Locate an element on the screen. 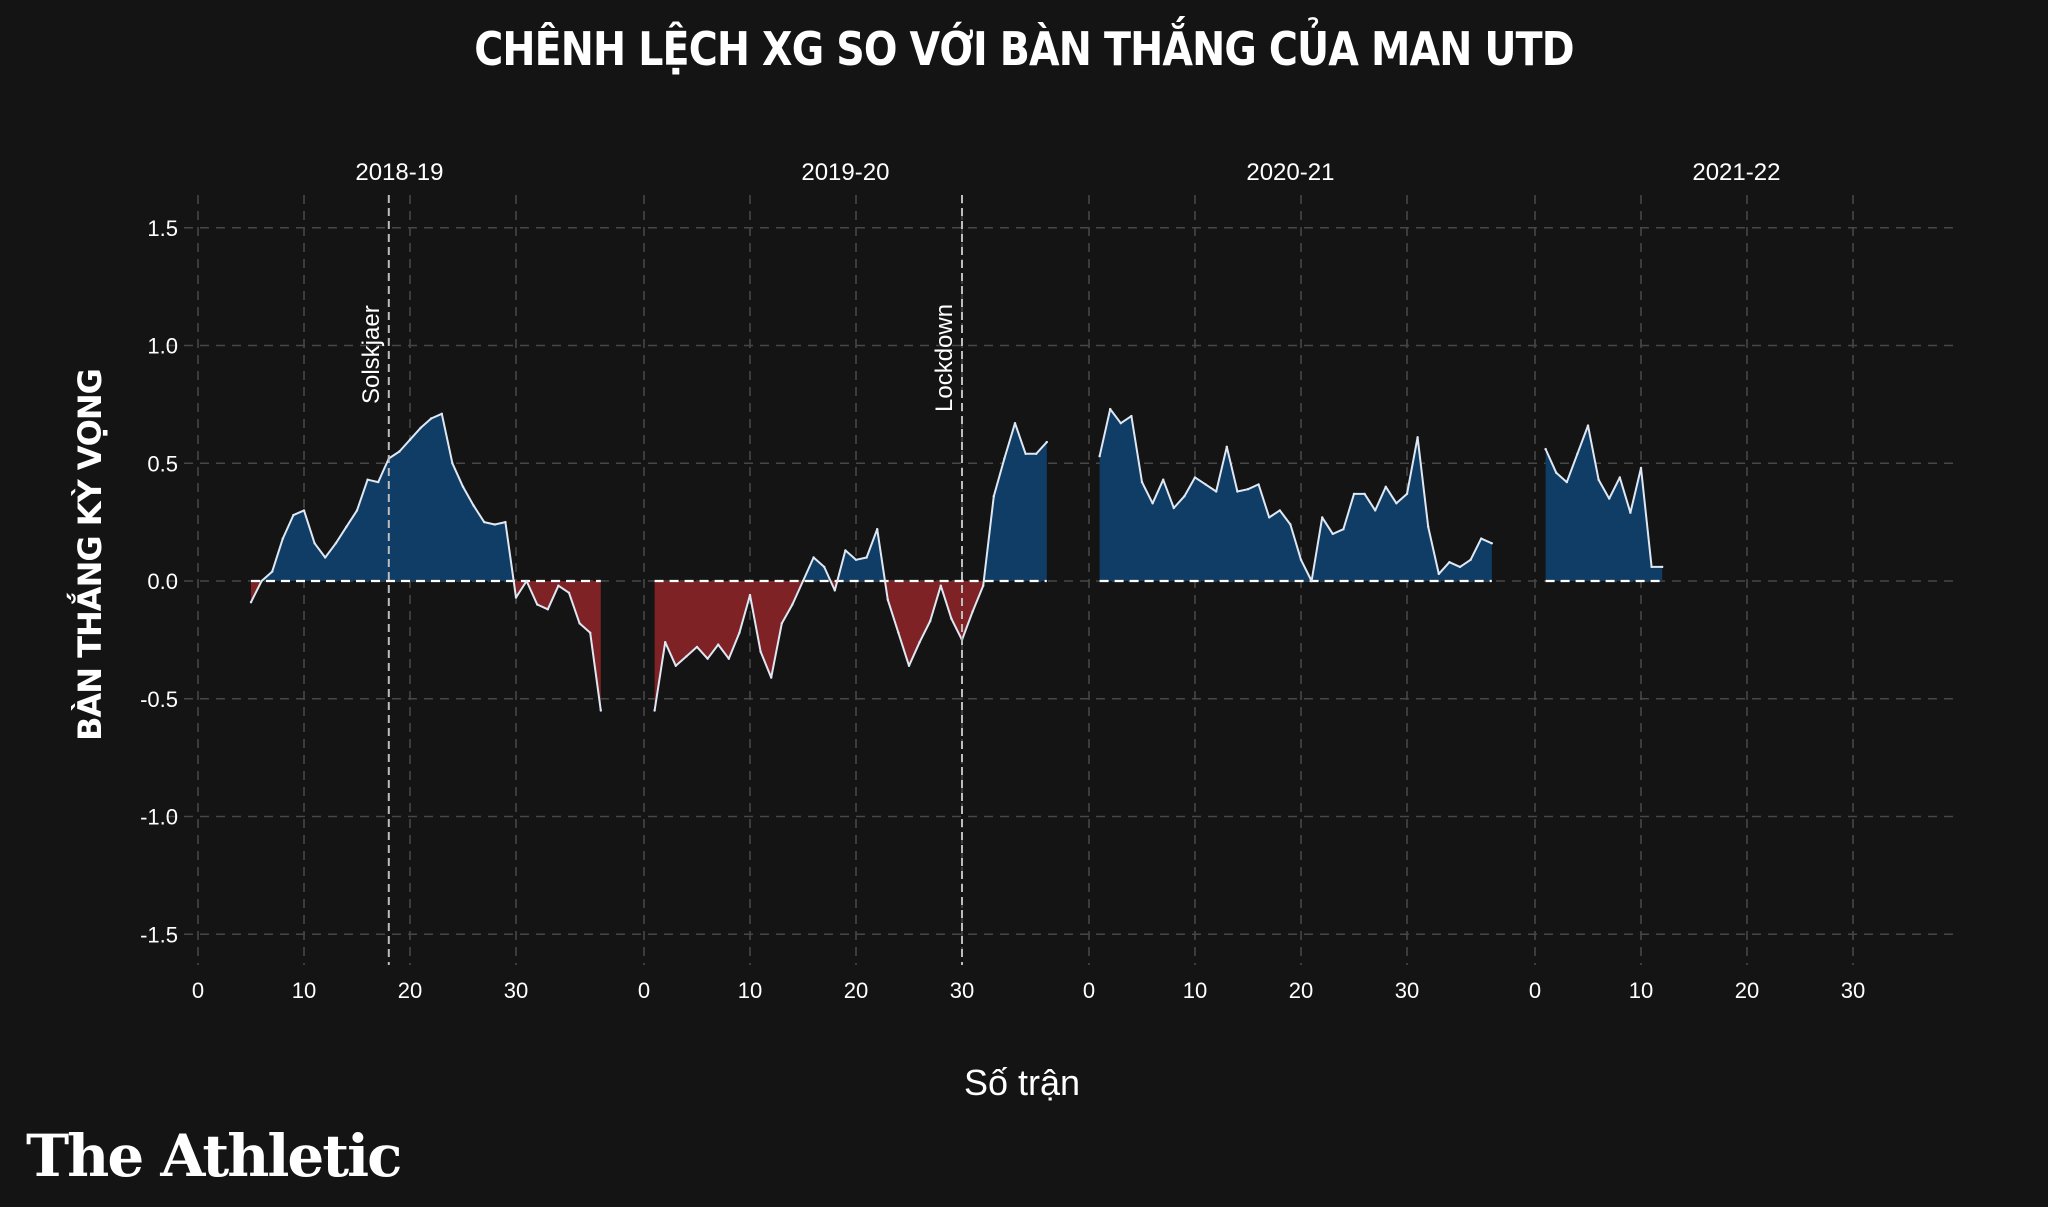 This screenshot has width=2048, height=1207. y-tick-label: -1.0 is located at coordinates (159, 817).